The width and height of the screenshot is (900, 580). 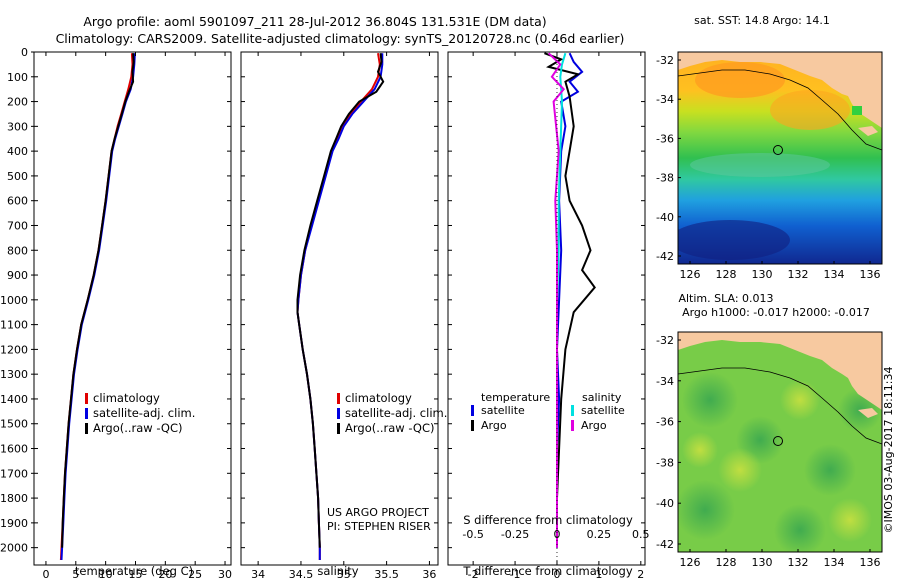 What do you see at coordinates (24, 52) in the screenshot?
I see `depth-tick-label: 0` at bounding box center [24, 52].